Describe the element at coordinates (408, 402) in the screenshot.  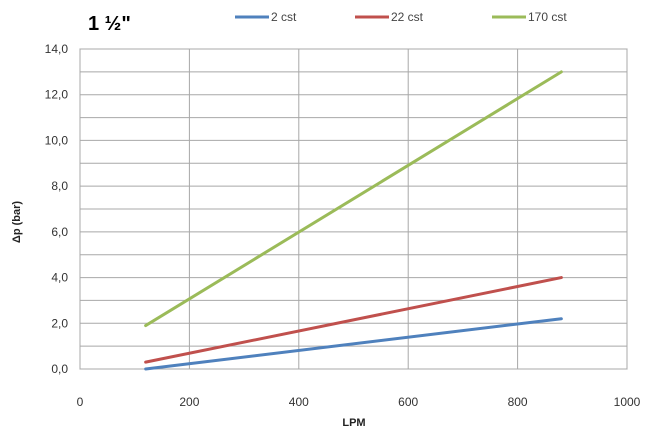
I see `x-tick-label: 600` at that location.